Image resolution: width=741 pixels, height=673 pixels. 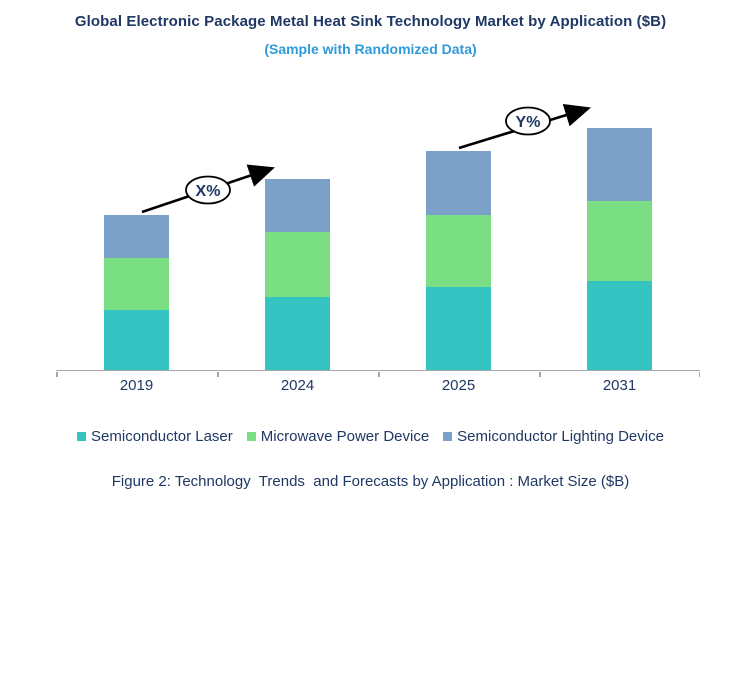 I want to click on x-axis-labels: 2019 2024 2025 2031, so click(x=378, y=385).